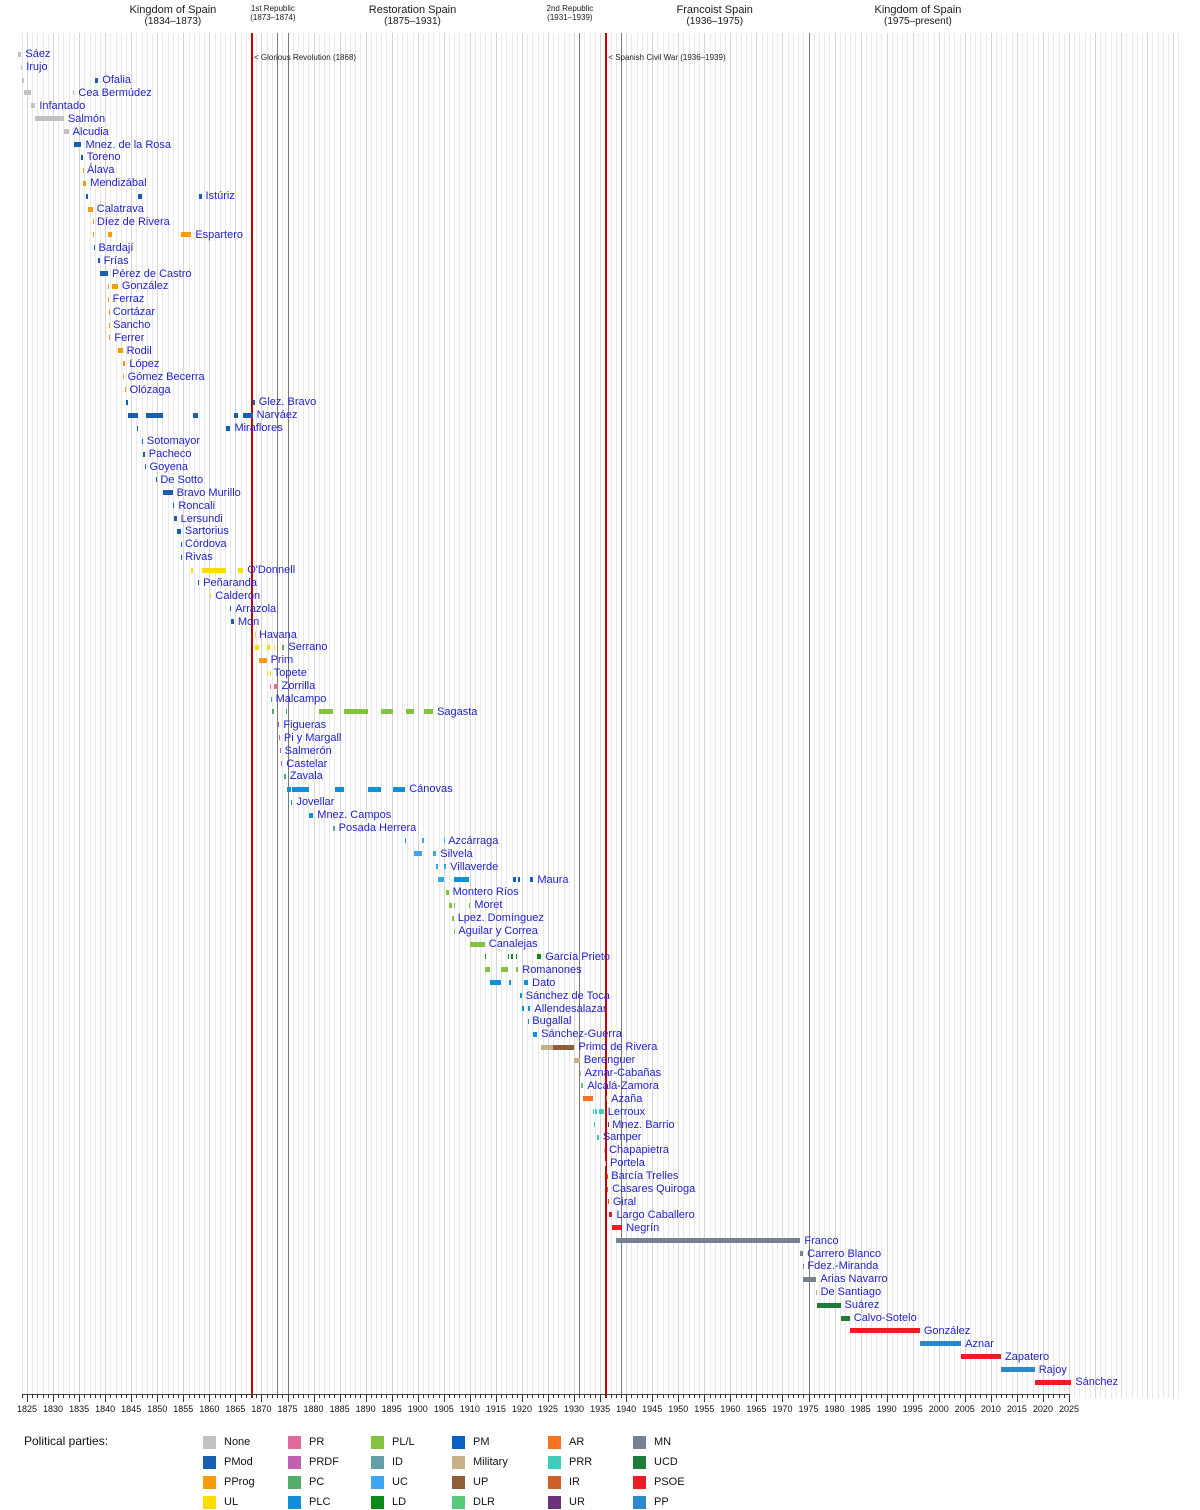 The image size is (1200, 1510). Describe the element at coordinates (862, 1305) in the screenshot. I see `pm-label: Suárez` at that location.